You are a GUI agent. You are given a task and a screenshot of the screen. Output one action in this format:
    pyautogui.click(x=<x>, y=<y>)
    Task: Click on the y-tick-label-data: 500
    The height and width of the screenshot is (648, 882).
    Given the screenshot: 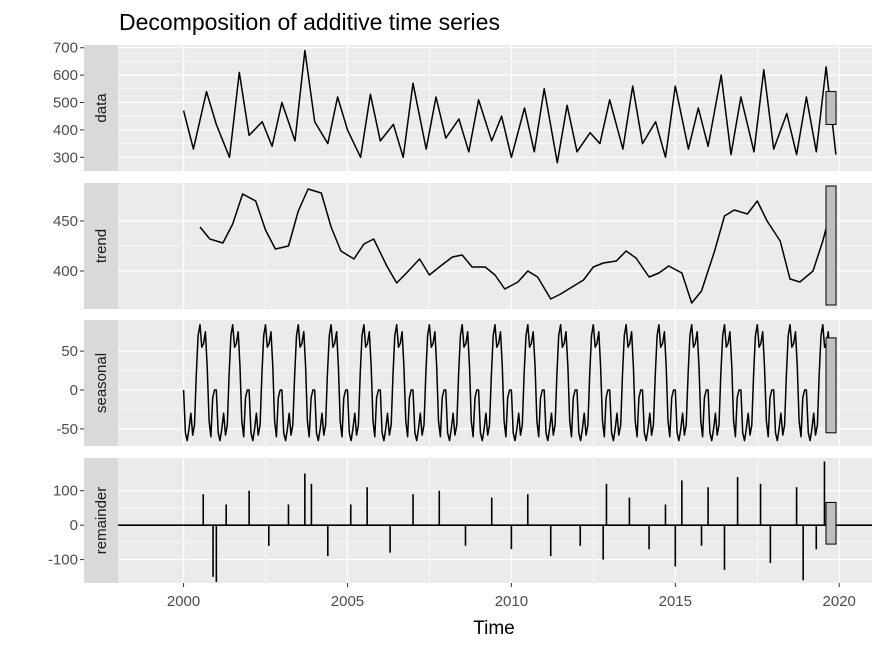 What is the action you would take?
    pyautogui.click(x=65, y=103)
    